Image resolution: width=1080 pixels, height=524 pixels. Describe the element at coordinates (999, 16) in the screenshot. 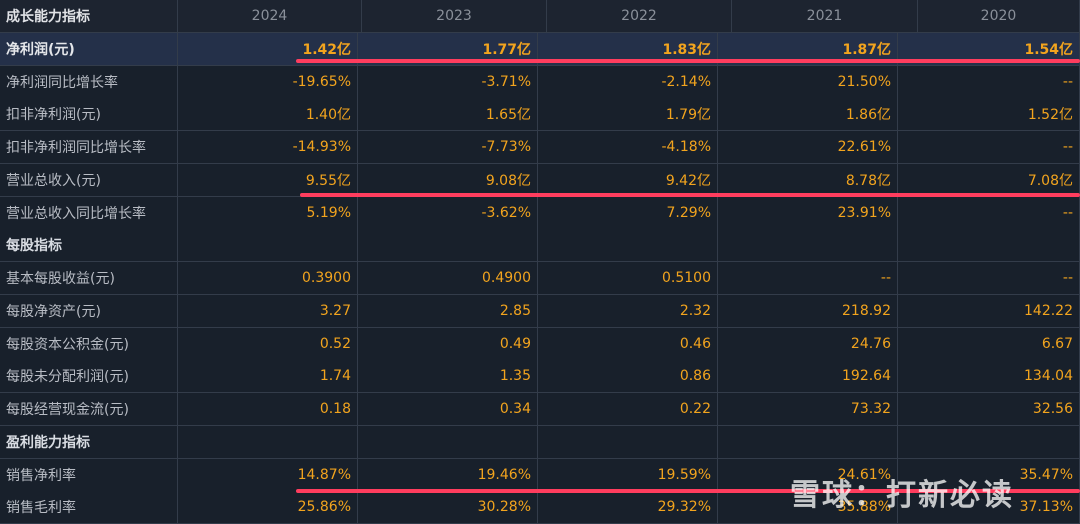

I see `year-header: 2020` at that location.